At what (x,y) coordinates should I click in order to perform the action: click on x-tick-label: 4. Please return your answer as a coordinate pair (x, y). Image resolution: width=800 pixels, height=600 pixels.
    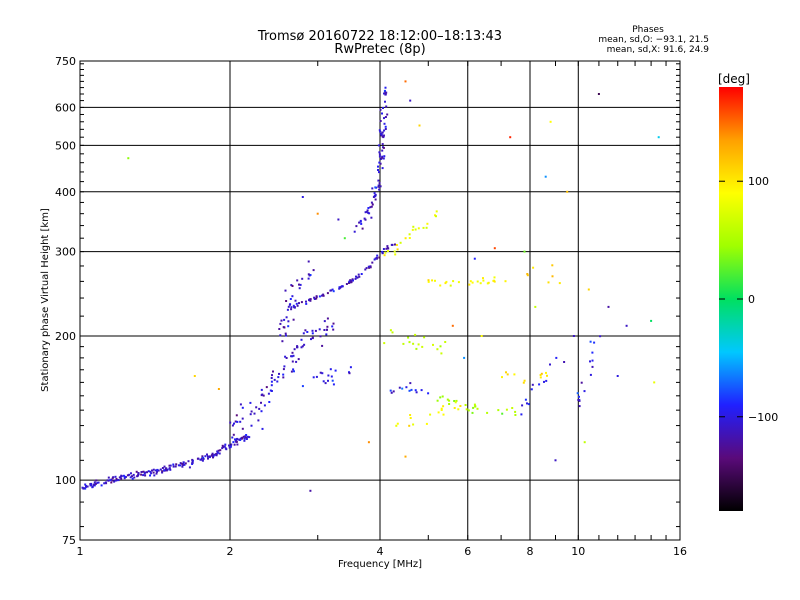
    Looking at the image, I should click on (380, 551).